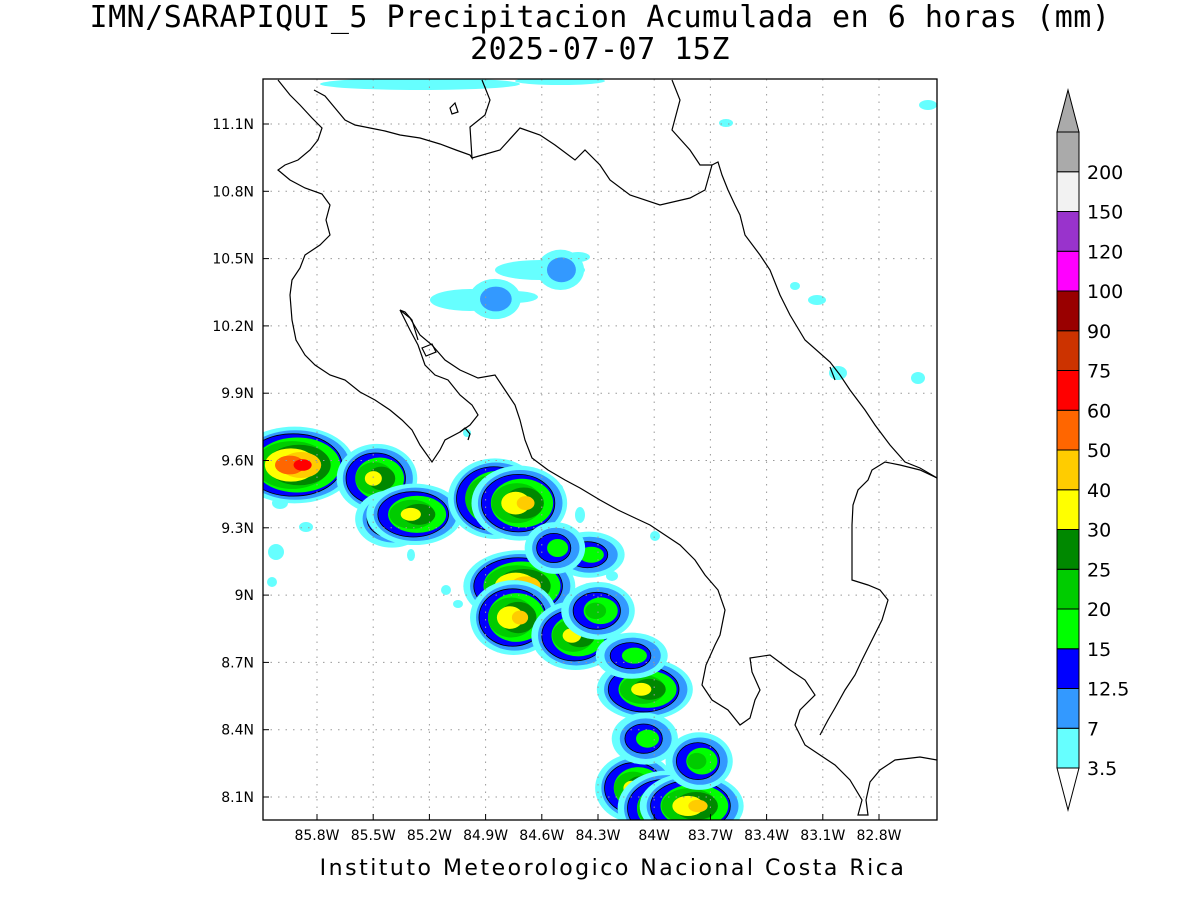  What do you see at coordinates (1099, 451) in the screenshot?
I see `colorbar-label: 50` at bounding box center [1099, 451].